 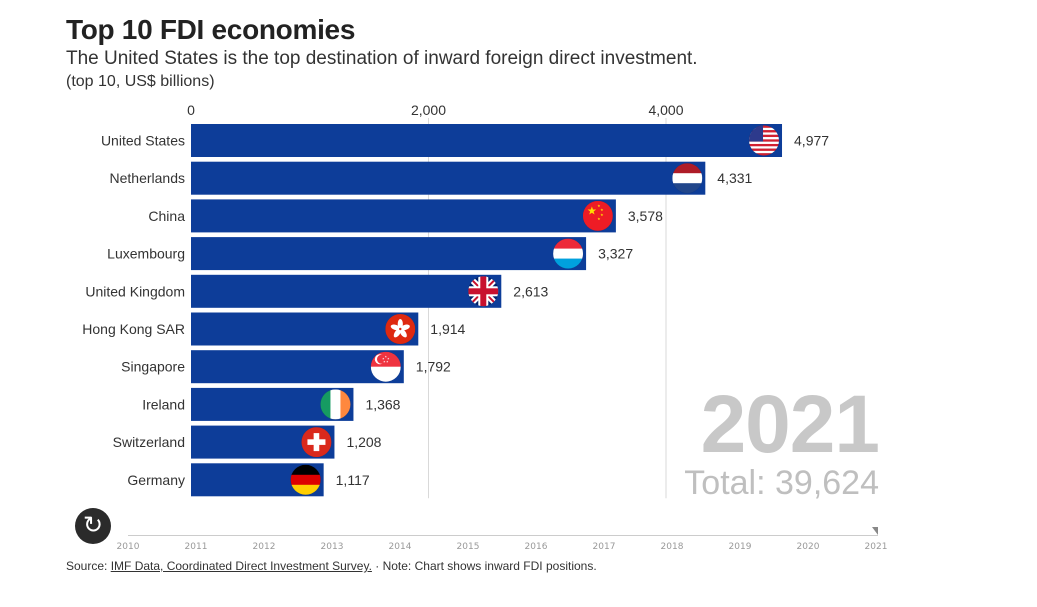 I want to click on x-tick-label: 0, so click(x=191, y=110).